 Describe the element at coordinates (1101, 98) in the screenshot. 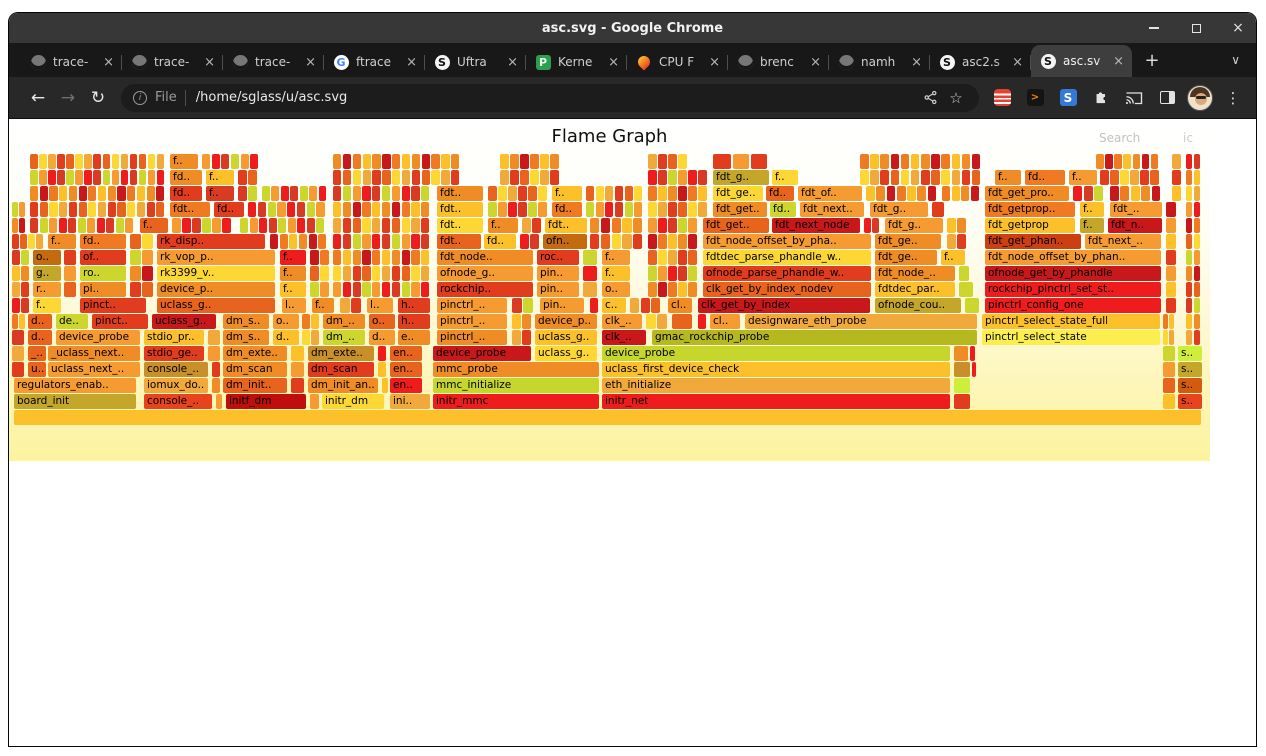

I see `extensions-menu-button` at that location.